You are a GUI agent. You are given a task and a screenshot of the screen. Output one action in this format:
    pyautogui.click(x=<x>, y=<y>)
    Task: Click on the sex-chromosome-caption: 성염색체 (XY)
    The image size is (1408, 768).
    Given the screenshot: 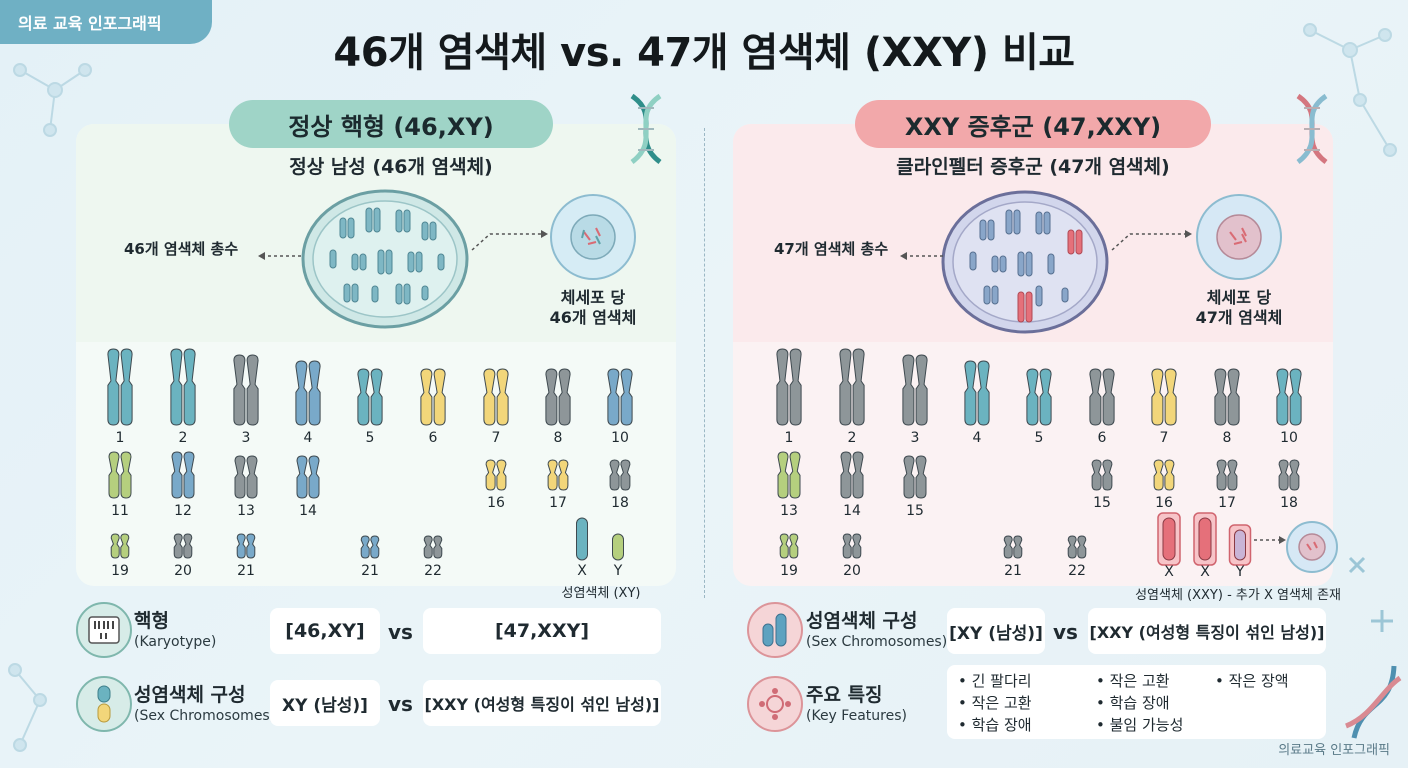 What is the action you would take?
    pyautogui.click(x=601, y=593)
    